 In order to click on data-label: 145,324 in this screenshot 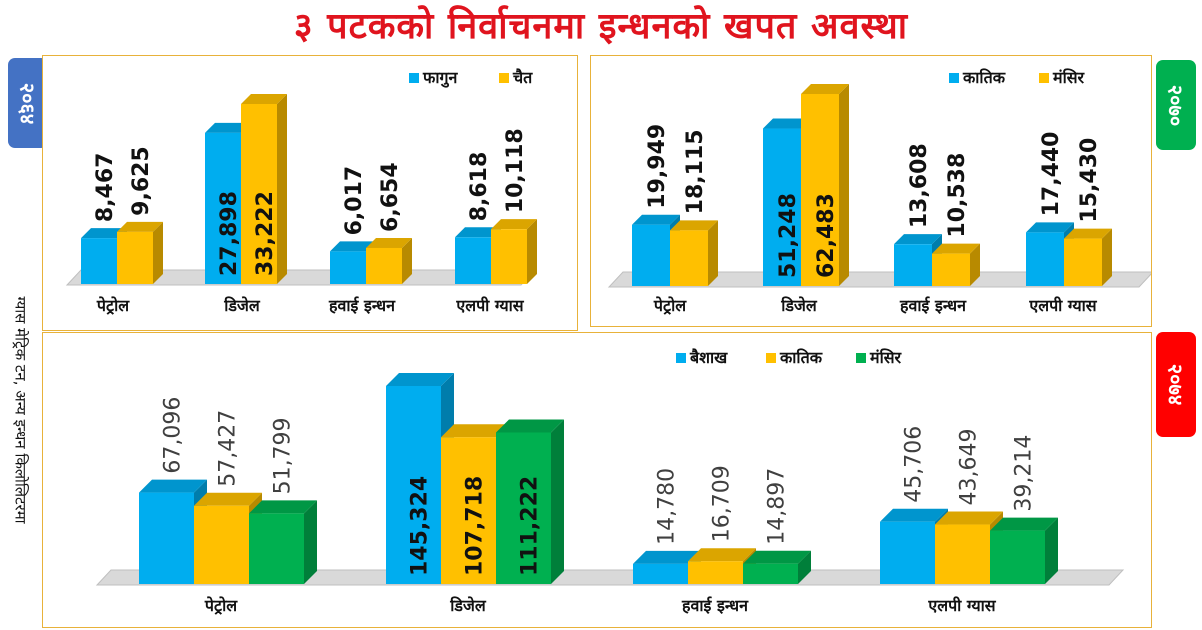, I will do `click(420, 526)`.